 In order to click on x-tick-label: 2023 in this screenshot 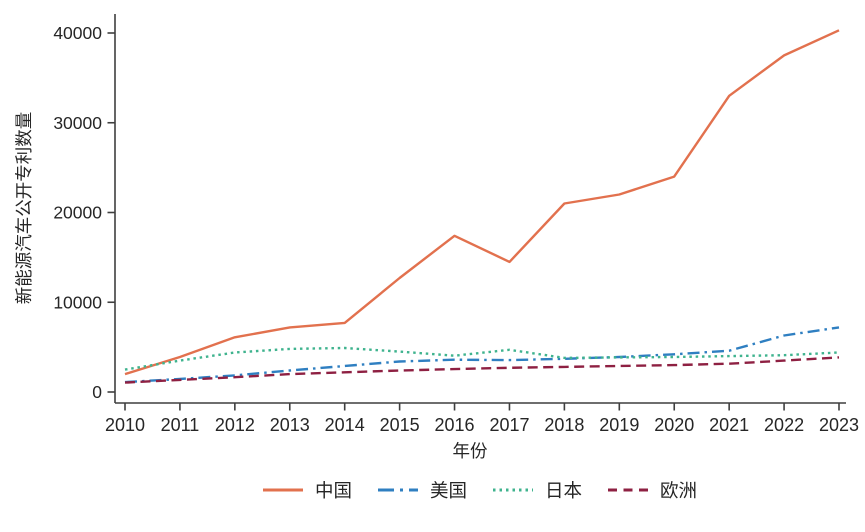, I will do `click(839, 425)`.